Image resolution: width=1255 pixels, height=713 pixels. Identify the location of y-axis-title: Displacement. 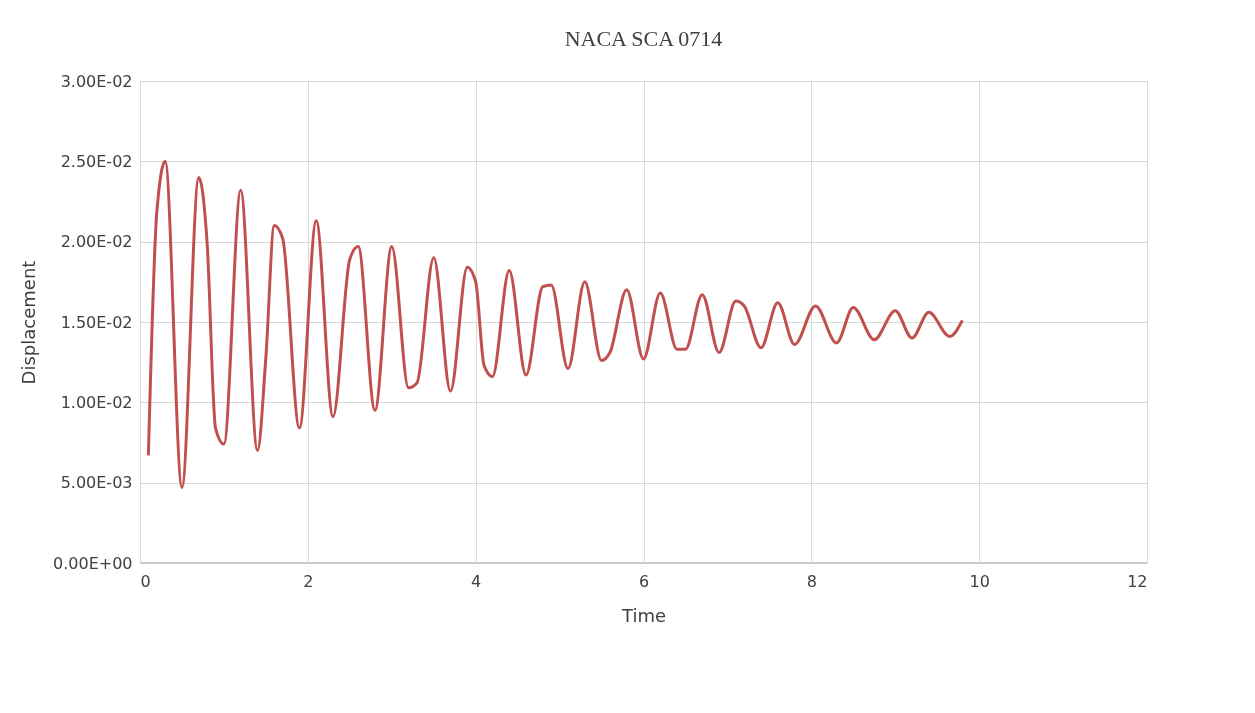
(28, 322).